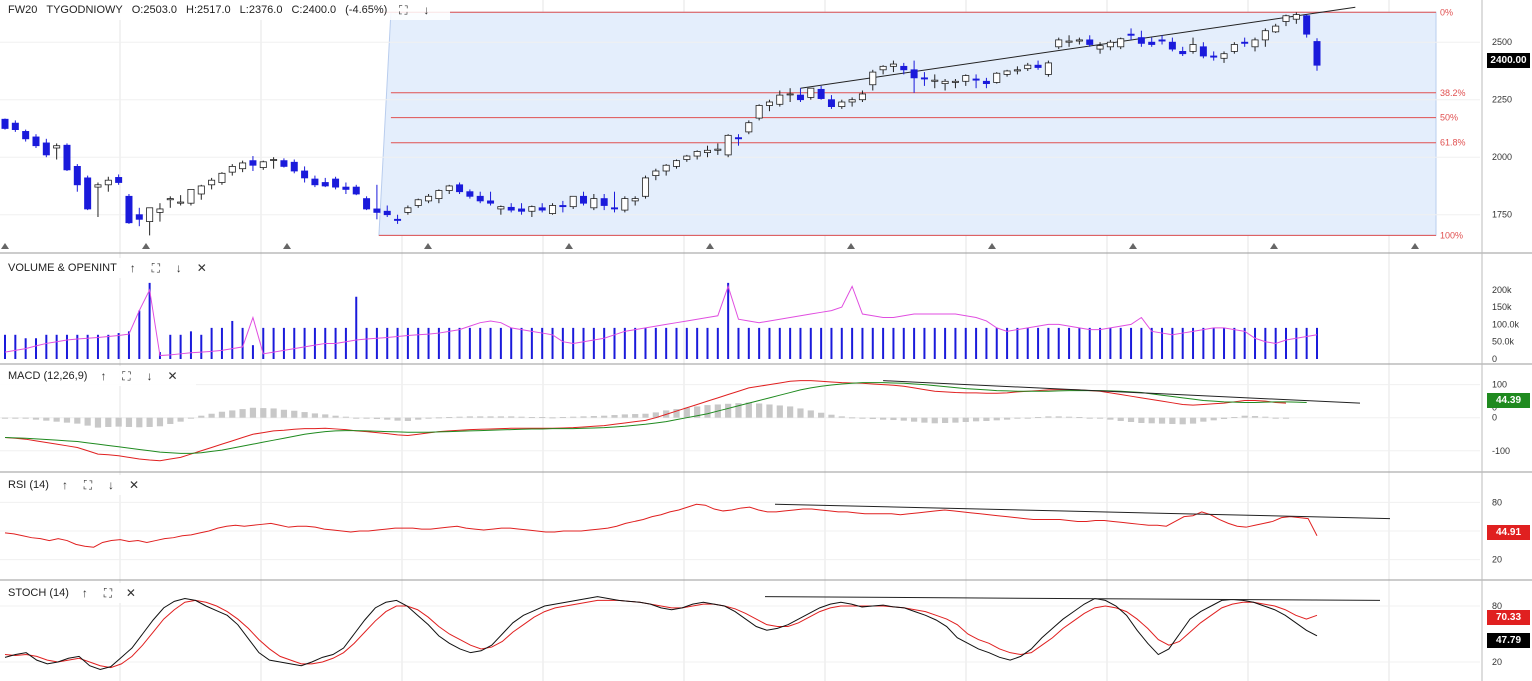 The width and height of the screenshot is (1532, 681). What do you see at coordinates (1508, 400) in the screenshot?
I see `macd-value-badge: 44.39` at bounding box center [1508, 400].